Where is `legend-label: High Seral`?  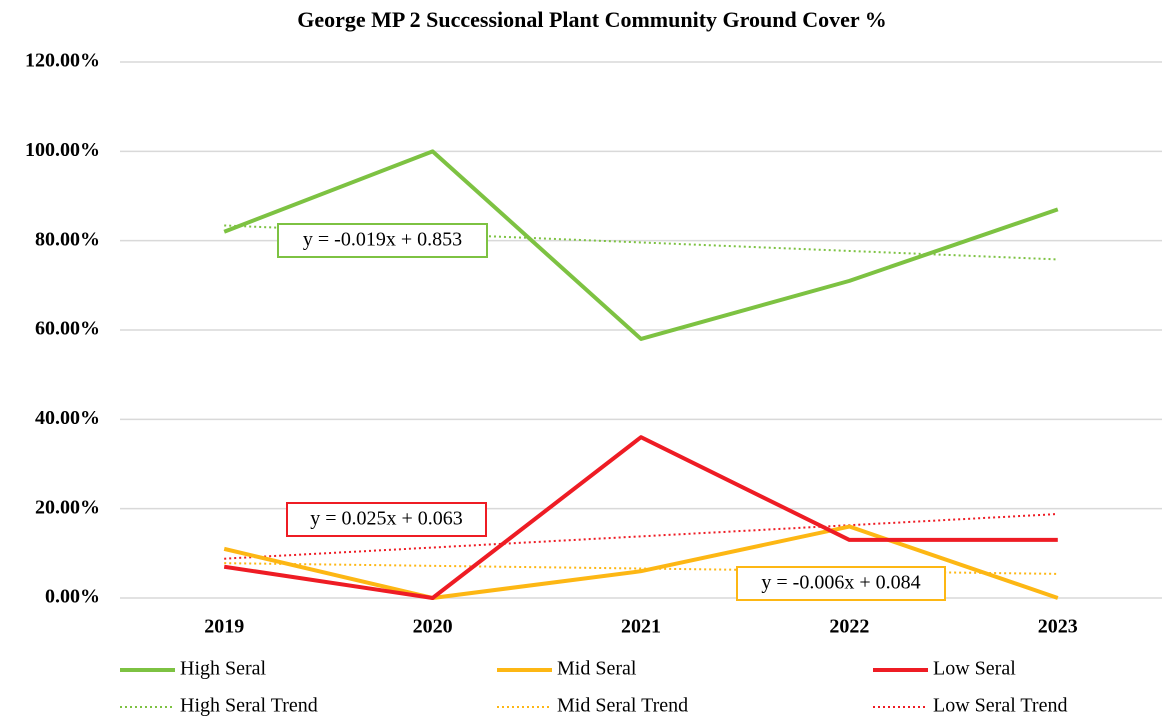
legend-label: High Seral is located at coordinates (223, 669).